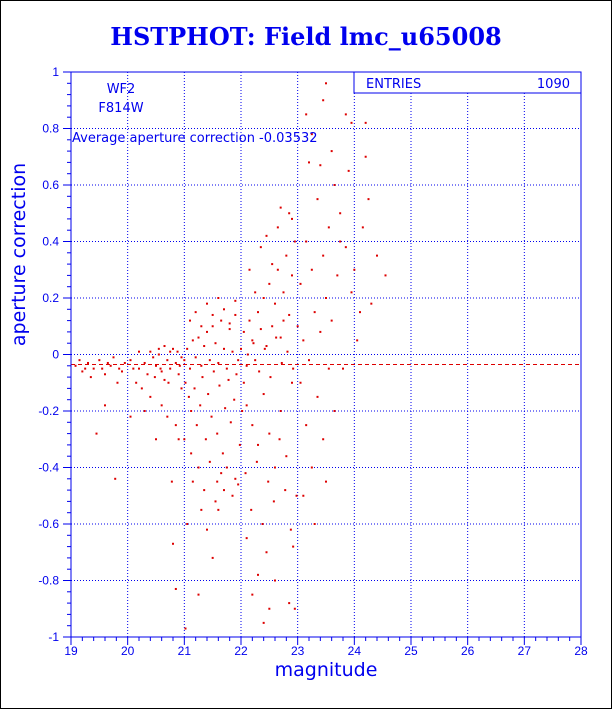 The height and width of the screenshot is (709, 612). What do you see at coordinates (55, 72) in the screenshot?
I see `y-tick-label: 1` at bounding box center [55, 72].